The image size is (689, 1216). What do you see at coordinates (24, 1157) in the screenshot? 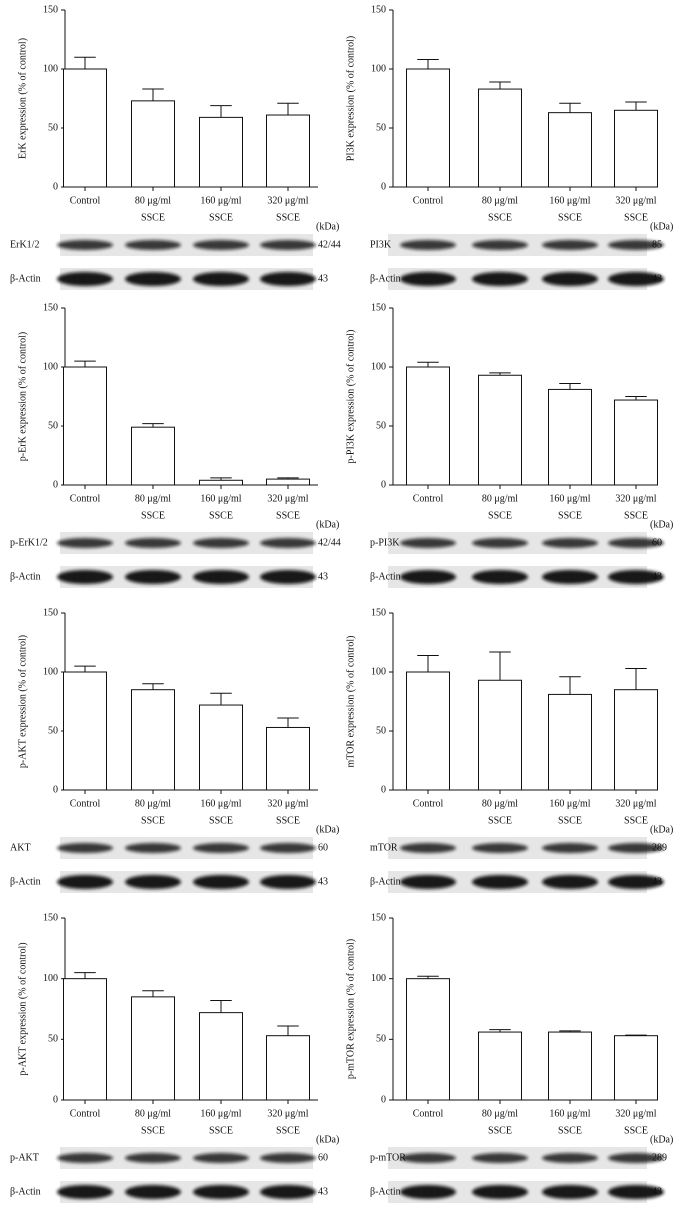
I see `blot-label: p-AKT` at bounding box center [24, 1157].